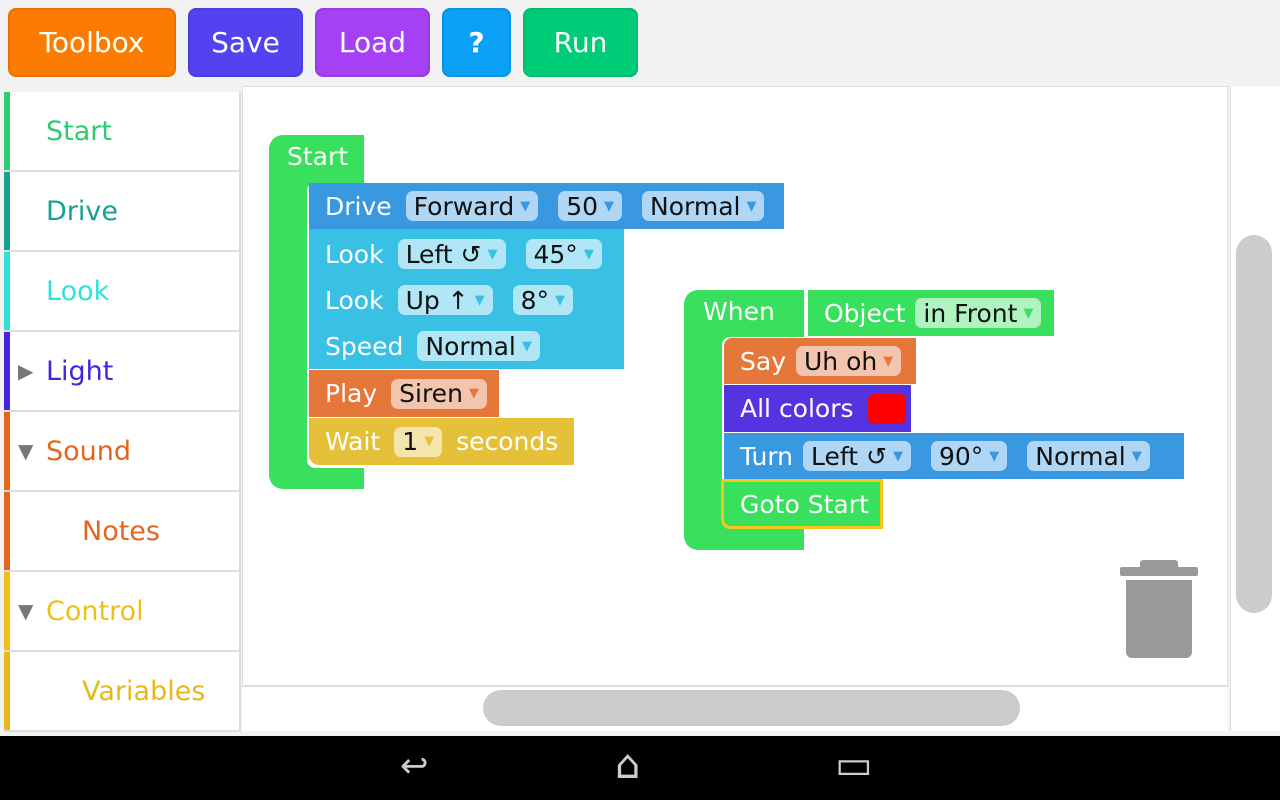 This screenshot has width=1280, height=800. I want to click on sidebar-item-light: ▶ Light, so click(122, 372).